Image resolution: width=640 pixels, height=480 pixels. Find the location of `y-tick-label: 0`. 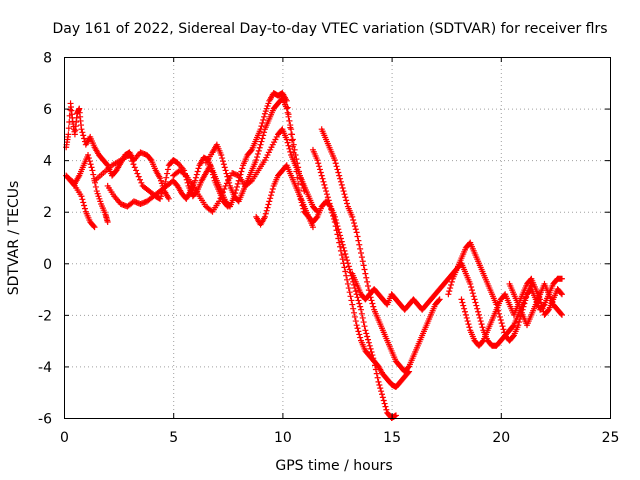

y-tick-label: 0 is located at coordinates (47, 265).